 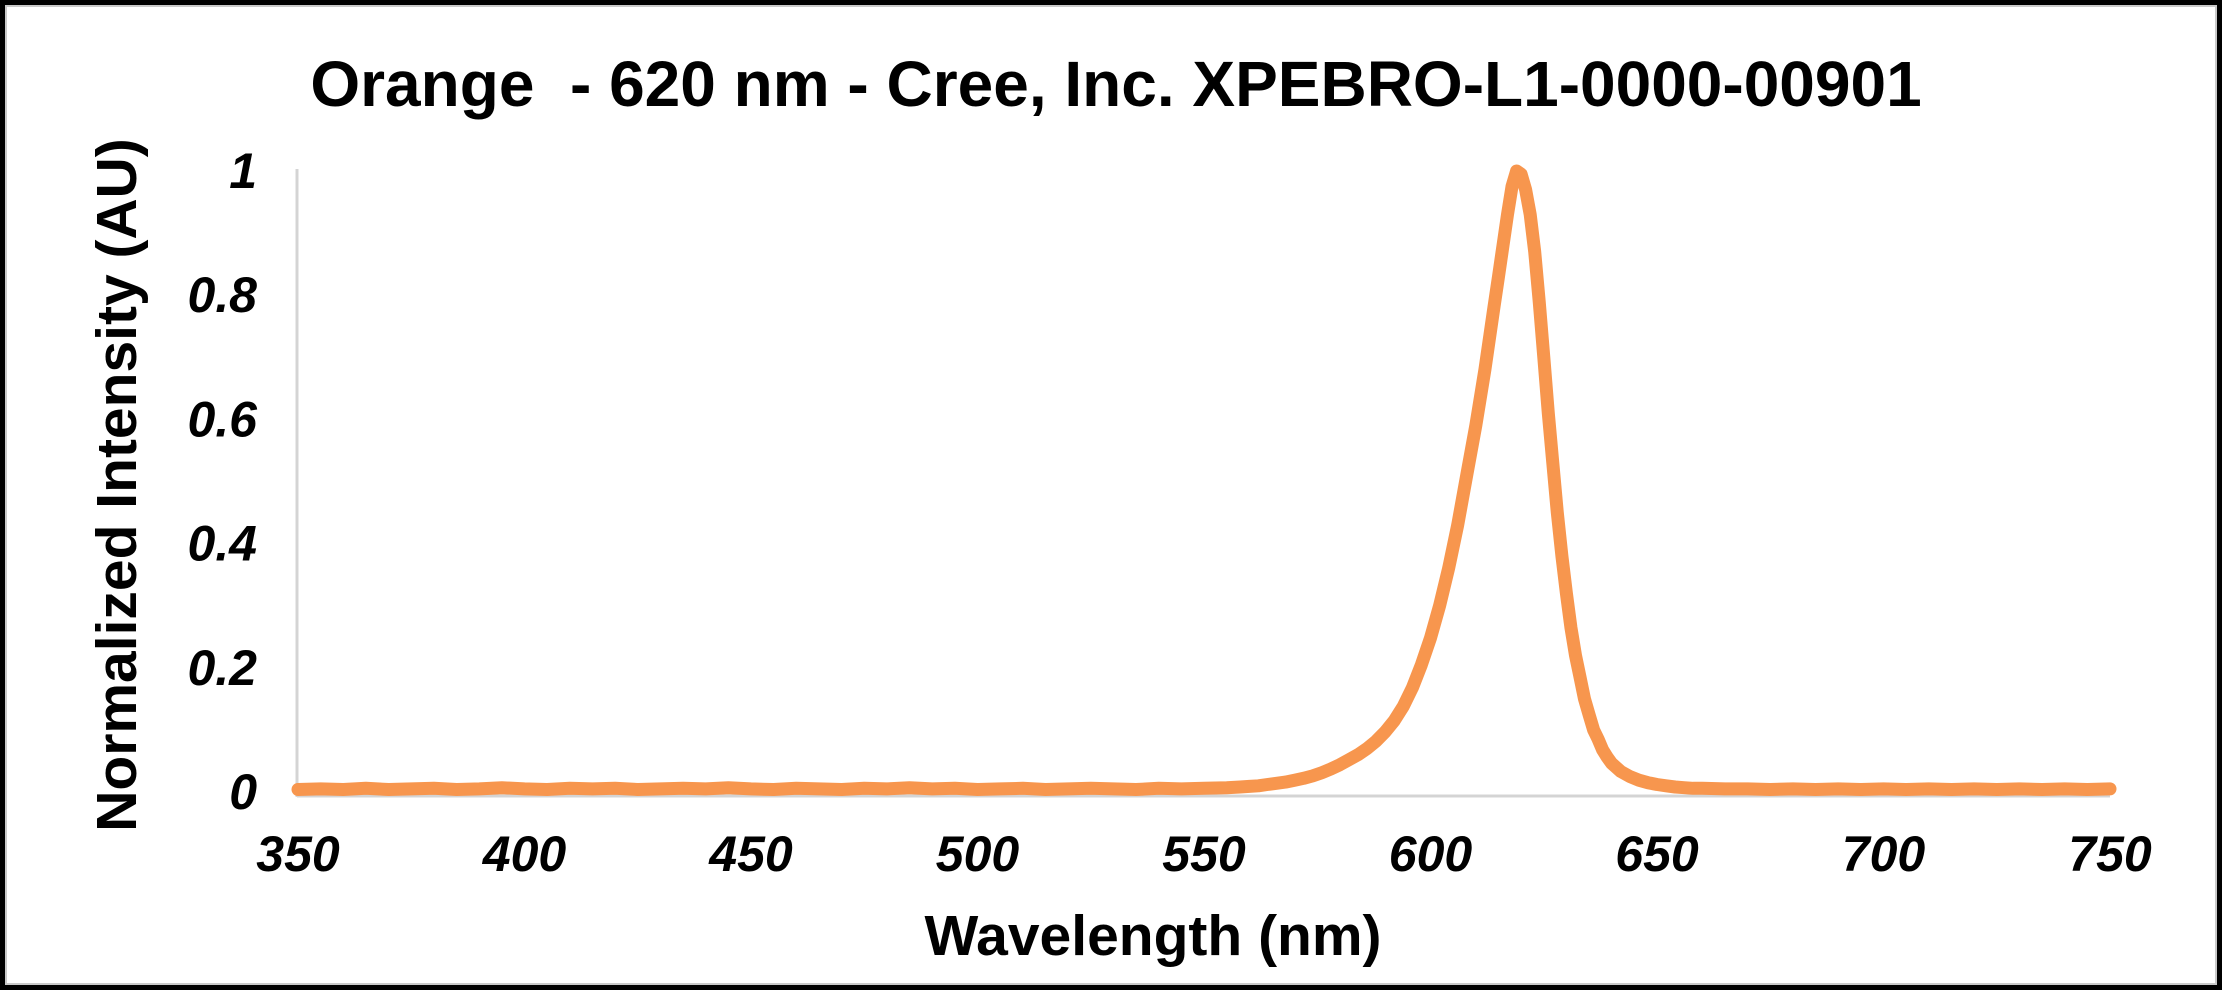 I want to click on x-tick-label: 350, so click(x=298, y=854).